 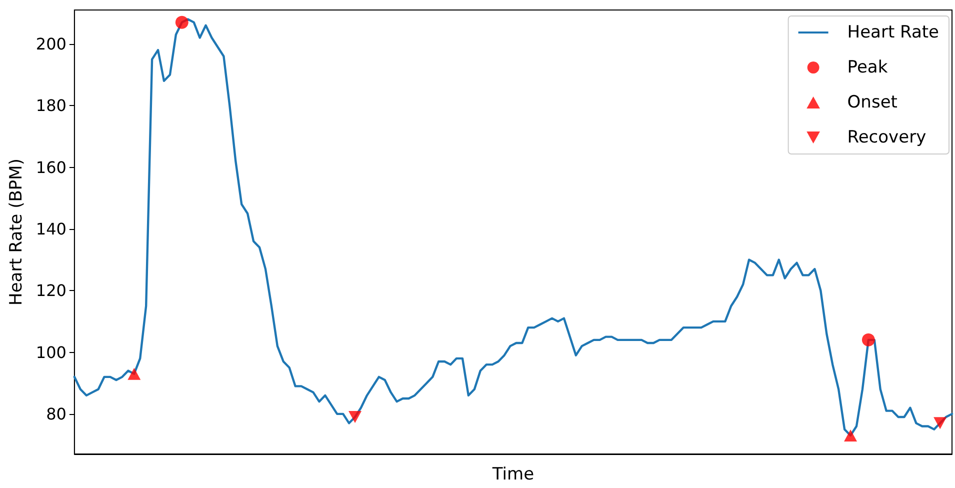 What do you see at coordinates (893, 32) in the screenshot?
I see `legend-label: Heart Rate` at bounding box center [893, 32].